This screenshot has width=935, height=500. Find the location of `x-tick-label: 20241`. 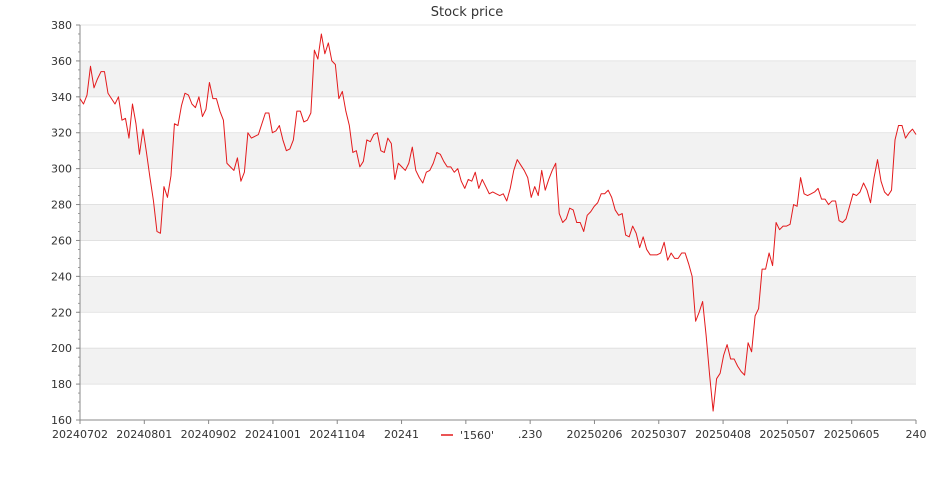

x-tick-label: 20241 is located at coordinates (401, 434).